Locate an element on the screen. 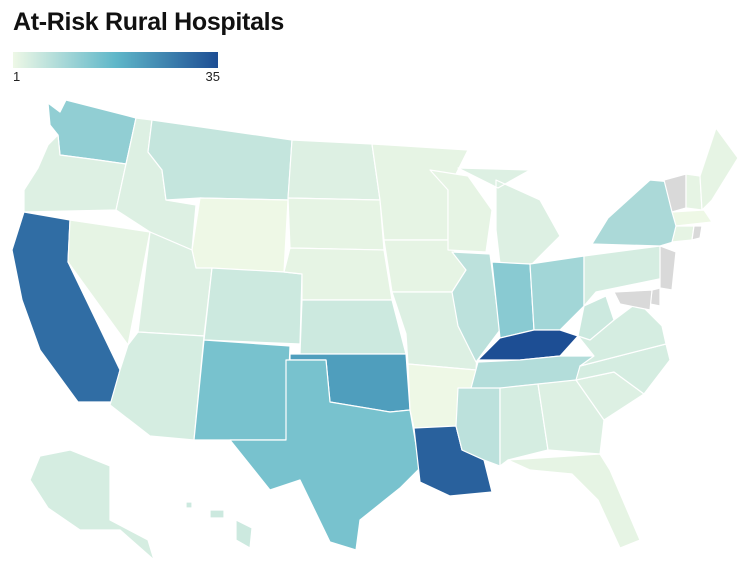 The width and height of the screenshot is (750, 577). state-wa is located at coordinates (92, 132).